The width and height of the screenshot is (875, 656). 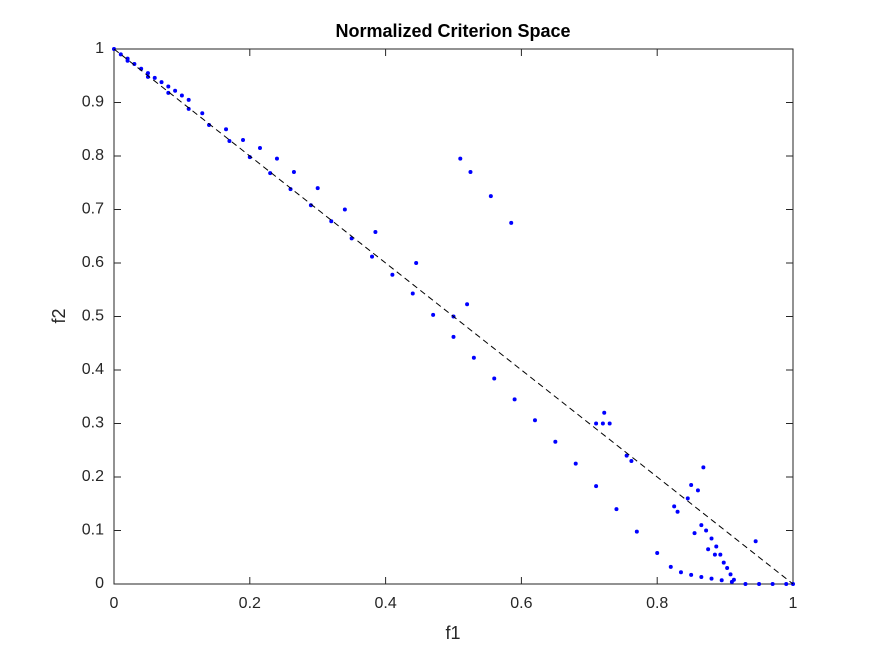 I want to click on x-tick-label: 1, so click(x=793, y=603).